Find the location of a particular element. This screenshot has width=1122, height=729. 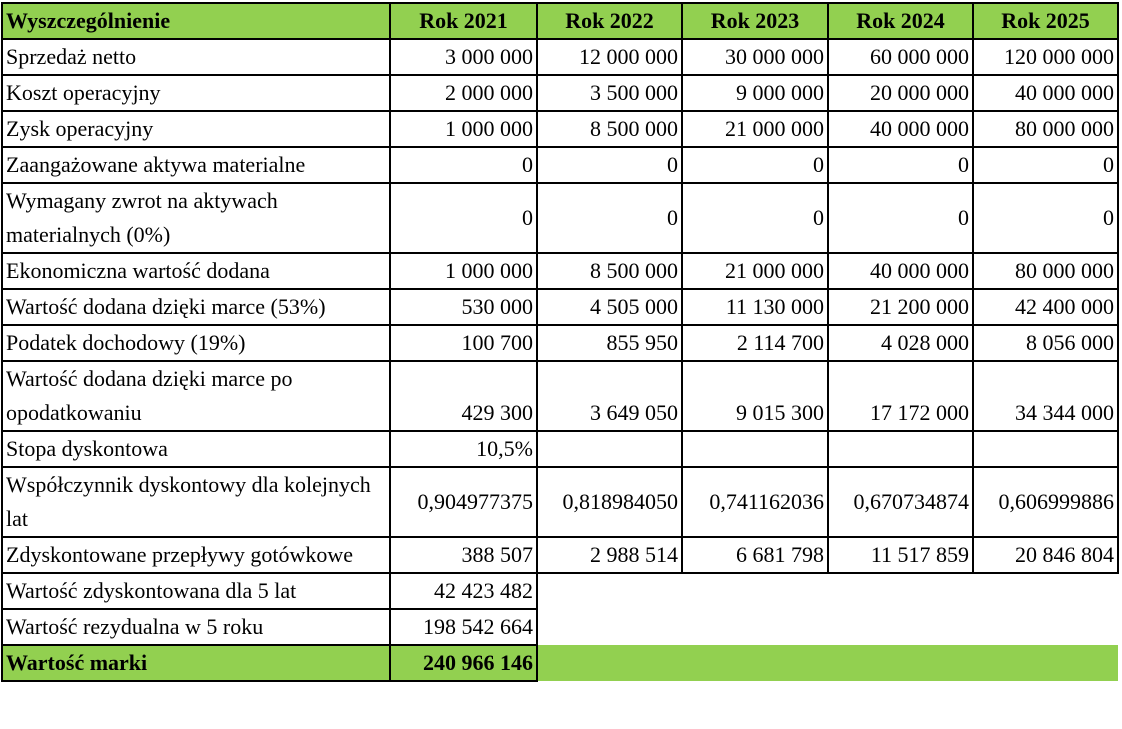

row-label: Stopa dyskontowa is located at coordinates (196, 449).